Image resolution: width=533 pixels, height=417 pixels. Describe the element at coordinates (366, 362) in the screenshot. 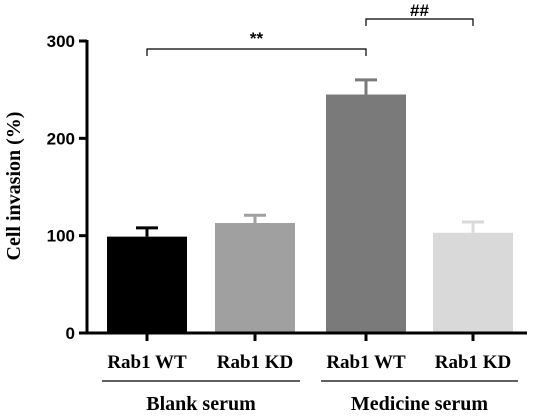

I see `category-label-3: Rab1 WT` at that location.